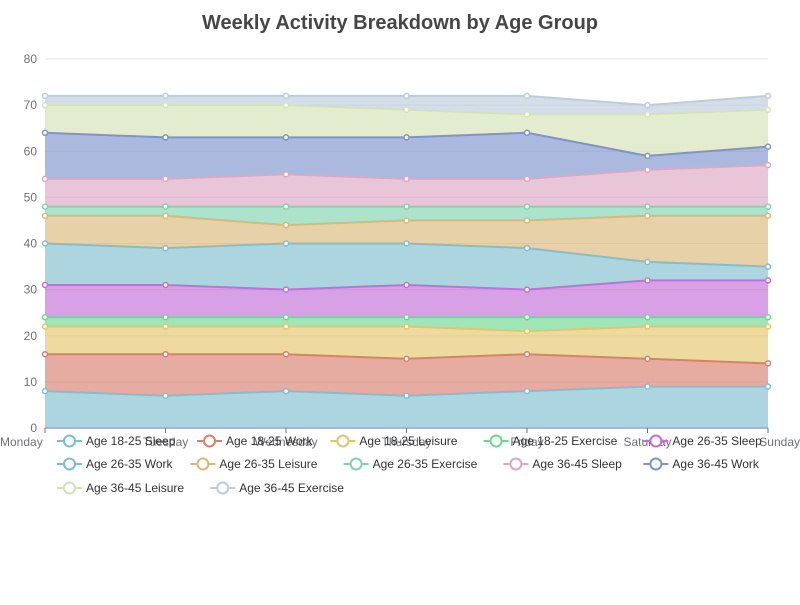  What do you see at coordinates (21, 442) in the screenshot?
I see `x-tick-label: Monday` at bounding box center [21, 442].